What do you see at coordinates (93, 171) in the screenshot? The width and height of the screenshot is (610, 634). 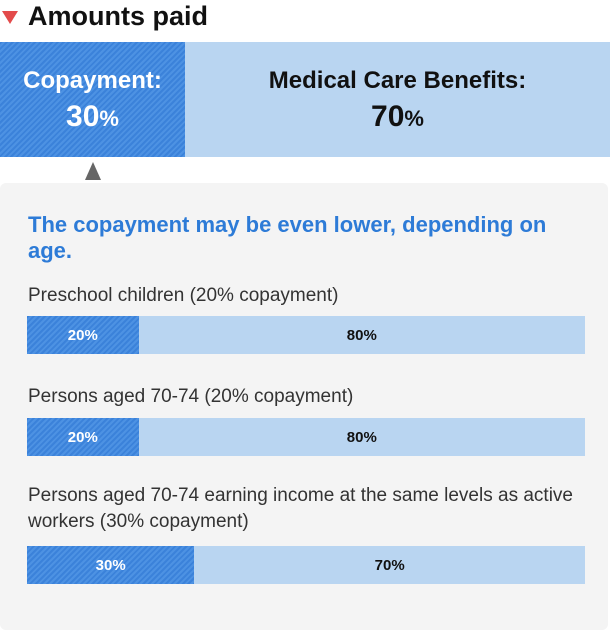 I see `pointer-up-icon` at bounding box center [93, 171].